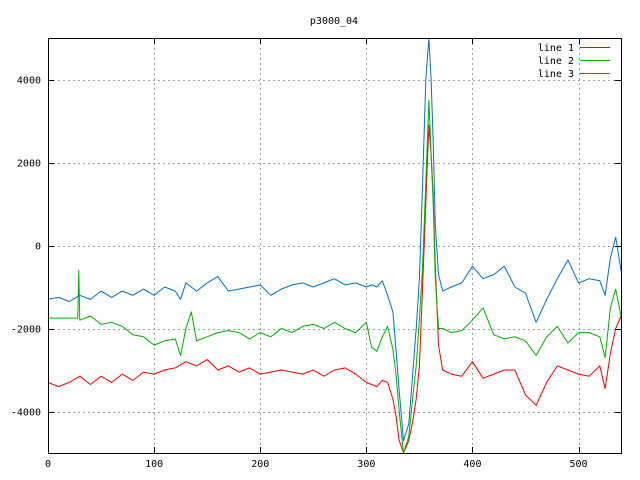 The image size is (640, 480). What do you see at coordinates (556, 48) in the screenshot?
I see `legend-label: line 1` at bounding box center [556, 48].